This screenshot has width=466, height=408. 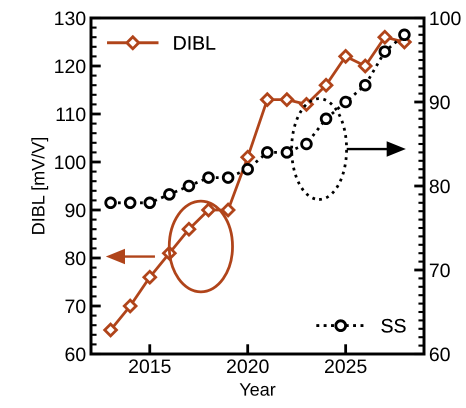 I want to click on y2-tick-label: 100, so click(x=445, y=18).